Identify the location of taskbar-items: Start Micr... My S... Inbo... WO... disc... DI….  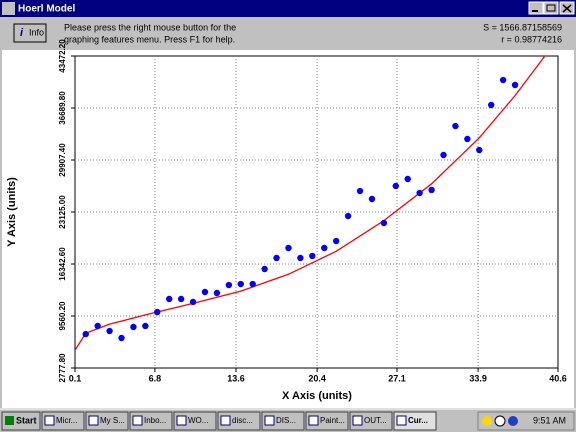
(219, 421).